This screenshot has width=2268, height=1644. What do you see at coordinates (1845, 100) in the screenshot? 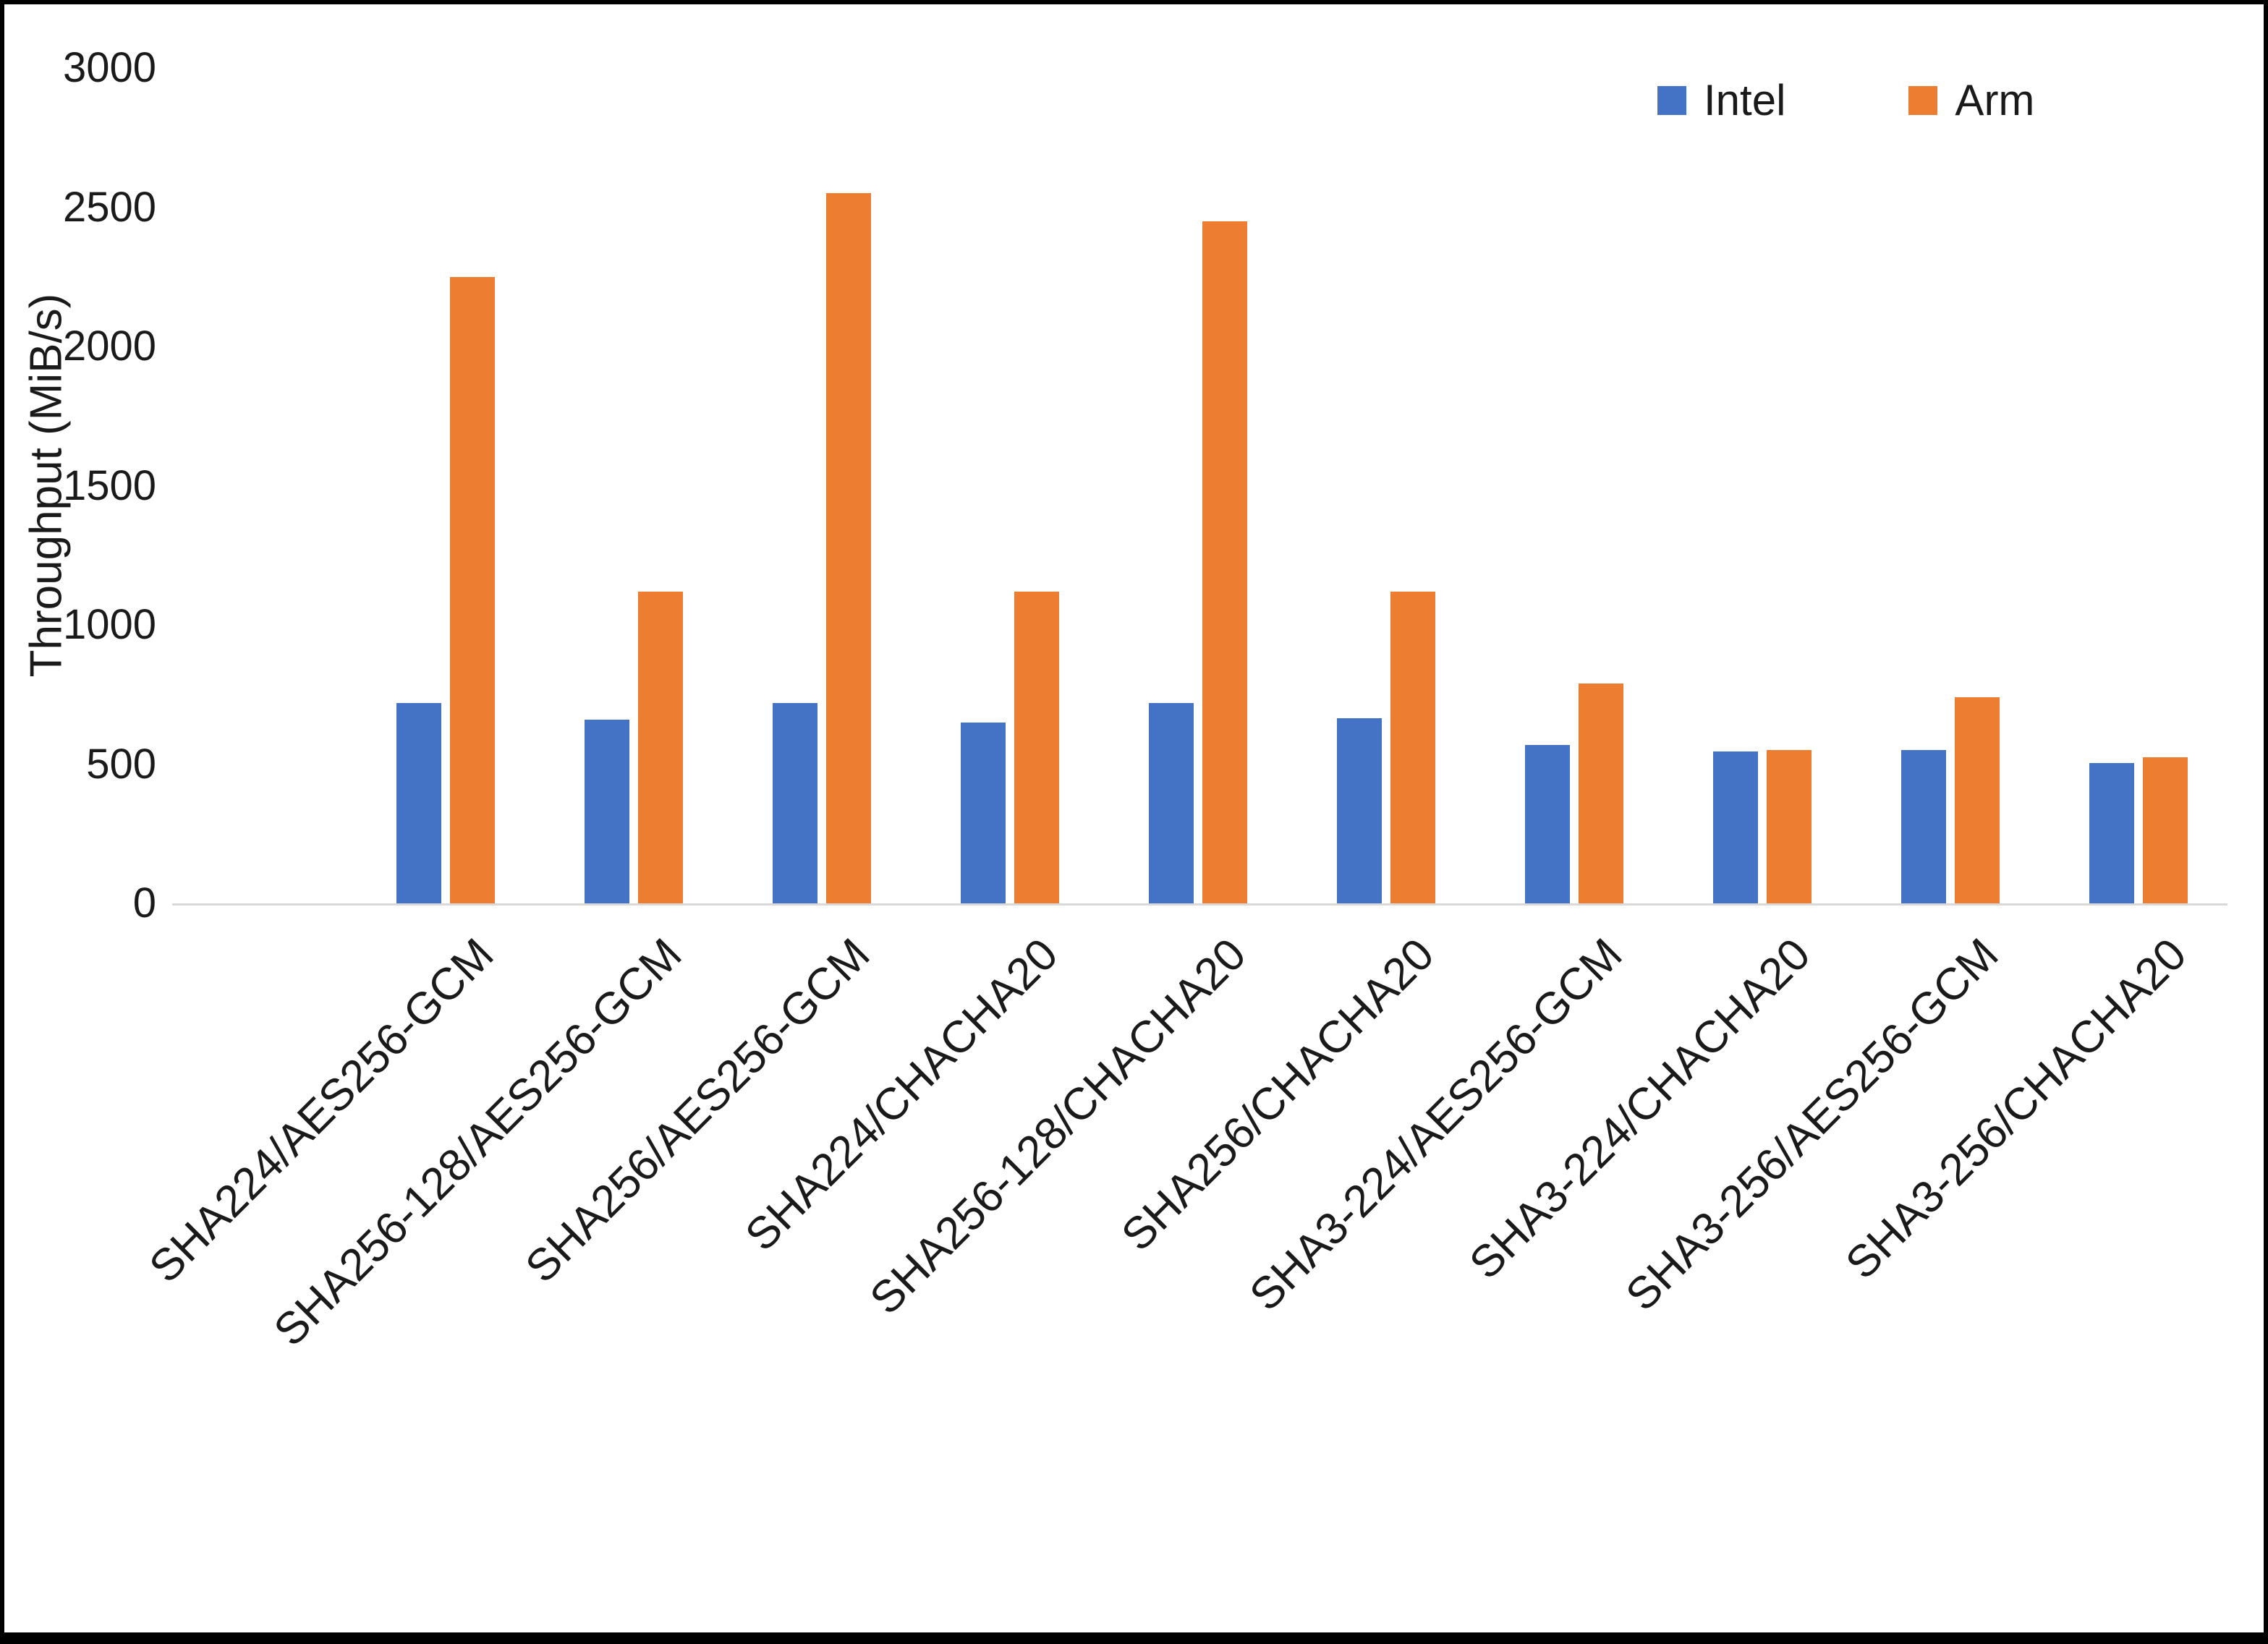
I see `legend: Intel Arm` at bounding box center [1845, 100].